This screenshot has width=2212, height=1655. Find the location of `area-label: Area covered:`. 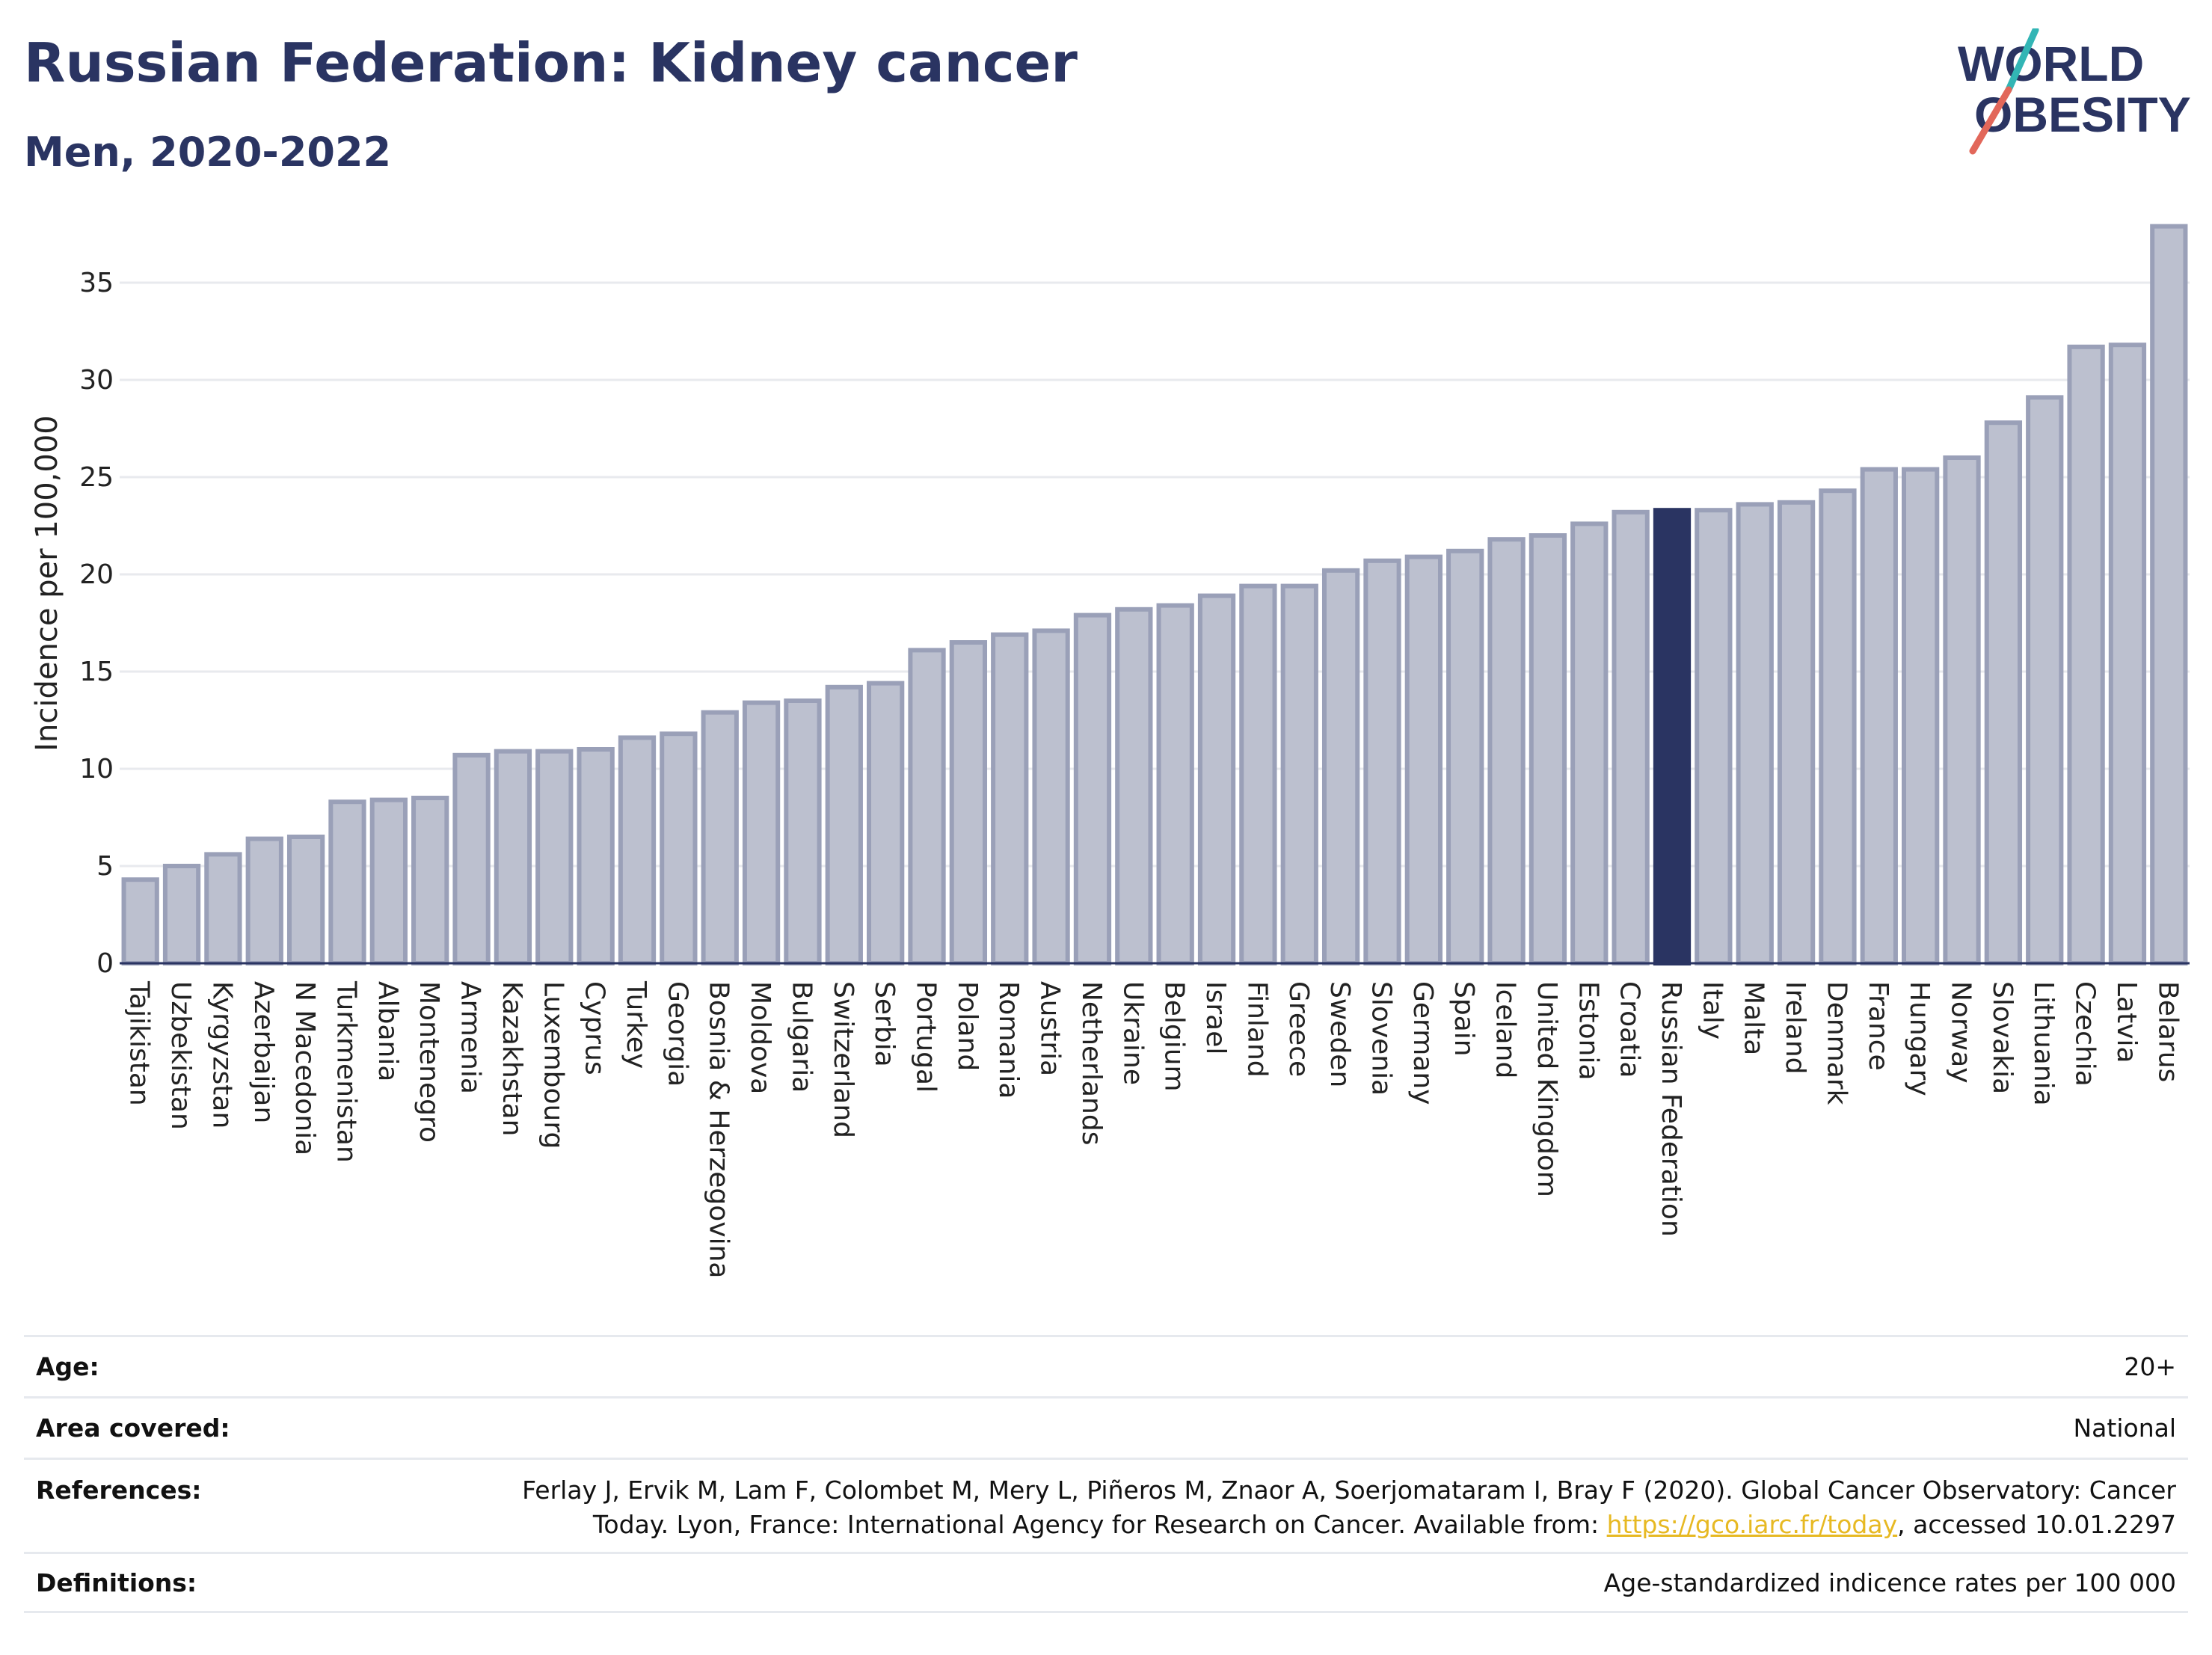

area-label: Area covered: is located at coordinates (133, 1428).